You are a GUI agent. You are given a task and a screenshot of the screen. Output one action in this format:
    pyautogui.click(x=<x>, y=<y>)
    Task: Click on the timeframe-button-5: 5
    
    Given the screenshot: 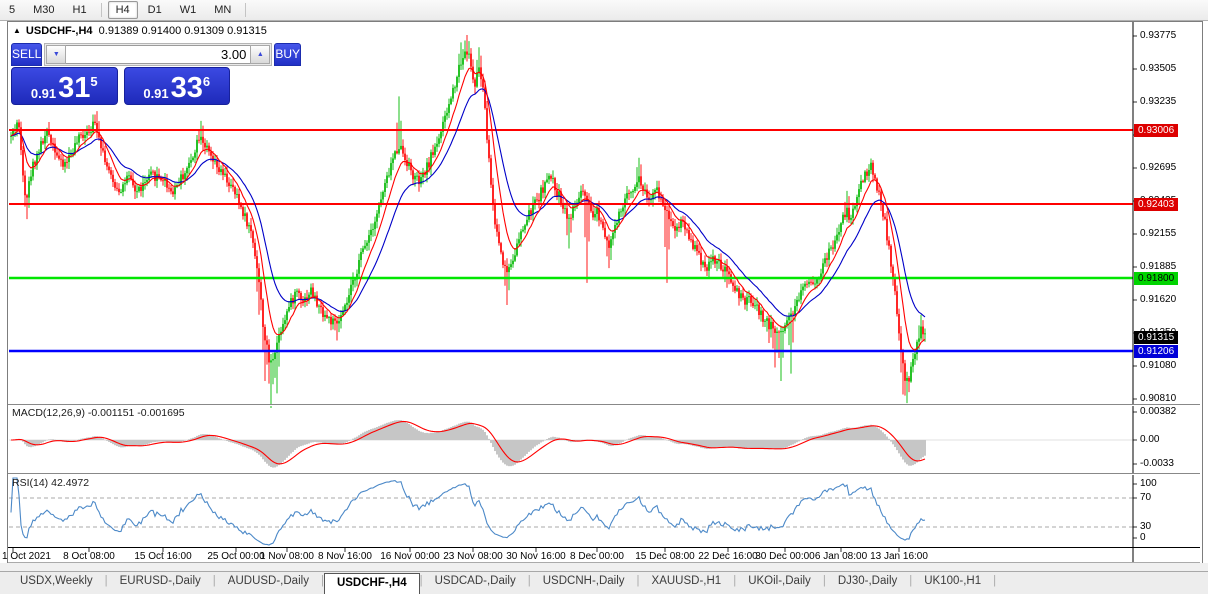 What is the action you would take?
    pyautogui.click(x=12, y=10)
    